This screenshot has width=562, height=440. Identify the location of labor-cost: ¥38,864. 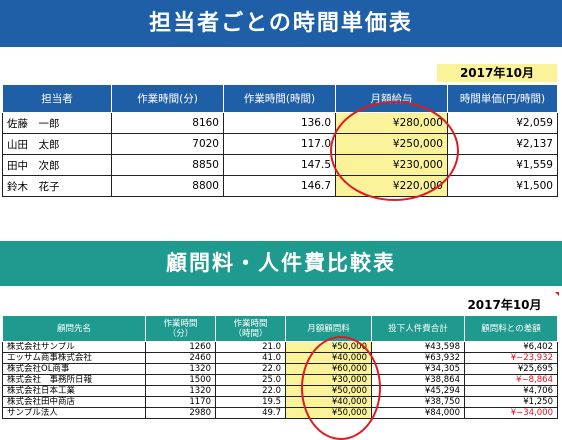
(418, 380).